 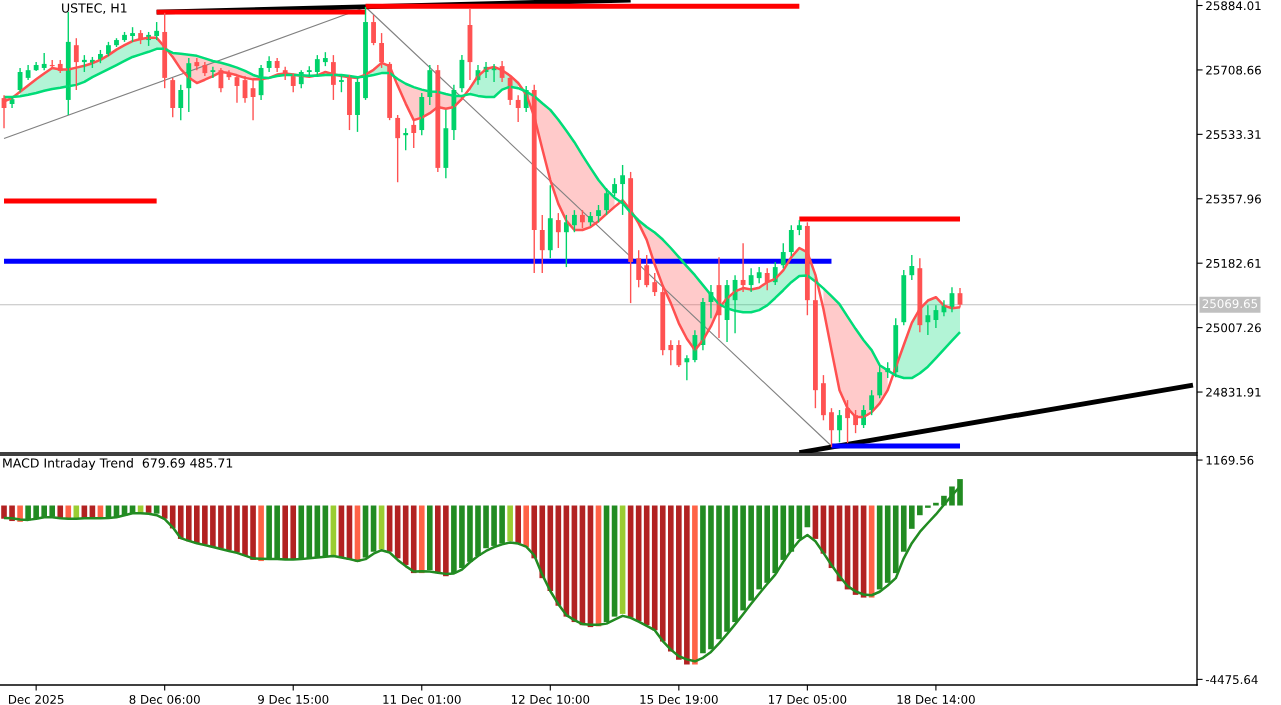 What do you see at coordinates (422, 699) in the screenshot?
I see `x-tick-label: 11 Dec 01:00` at bounding box center [422, 699].